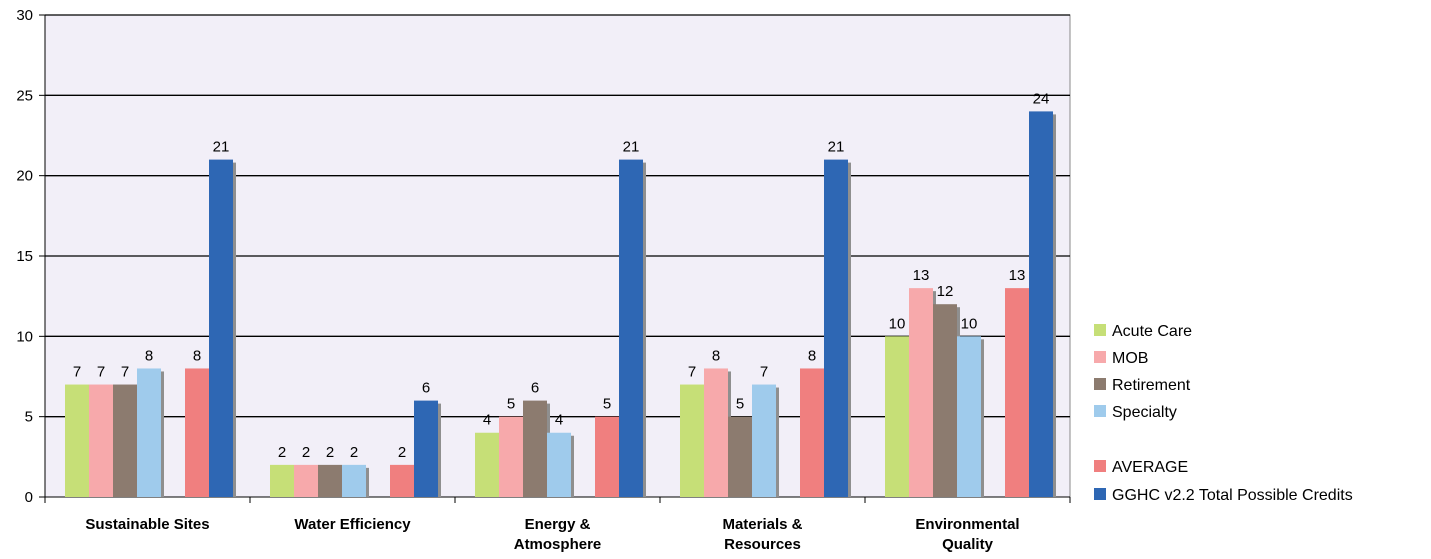  Describe the element at coordinates (147, 524) in the screenshot. I see `x-category-label: Sustainable Sites` at that location.